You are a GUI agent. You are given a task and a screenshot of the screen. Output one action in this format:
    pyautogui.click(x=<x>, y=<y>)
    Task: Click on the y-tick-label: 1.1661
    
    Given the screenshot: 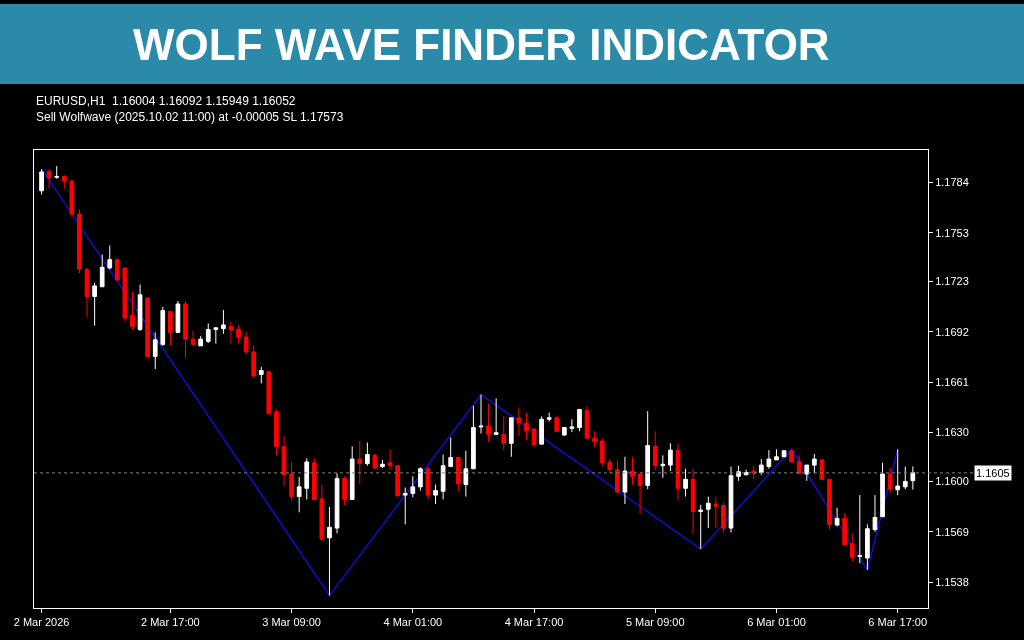 What is the action you would take?
    pyautogui.click(x=952, y=382)
    